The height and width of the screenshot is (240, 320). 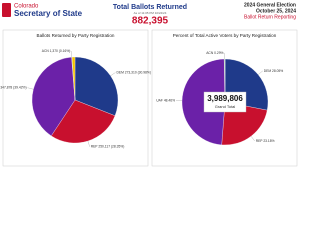 I want to click on as-of: As of 11:05 PM 10/24/24, so click(x=150, y=13).